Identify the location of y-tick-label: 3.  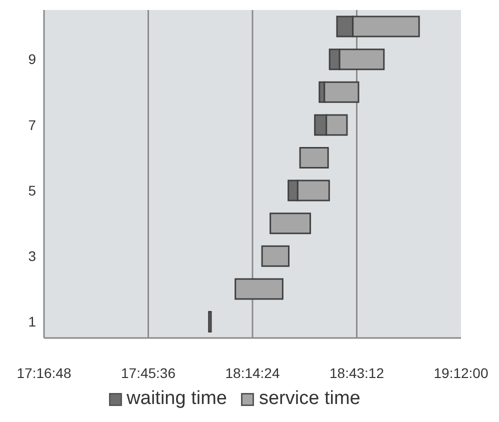
(32, 256).